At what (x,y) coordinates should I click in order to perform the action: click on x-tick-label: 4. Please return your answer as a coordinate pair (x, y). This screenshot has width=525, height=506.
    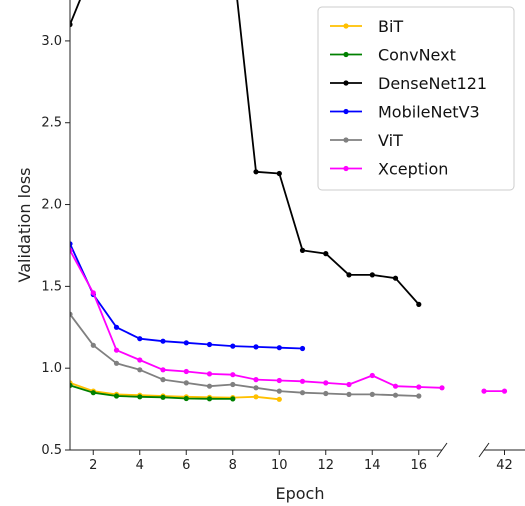
    Looking at the image, I should click on (140, 465).